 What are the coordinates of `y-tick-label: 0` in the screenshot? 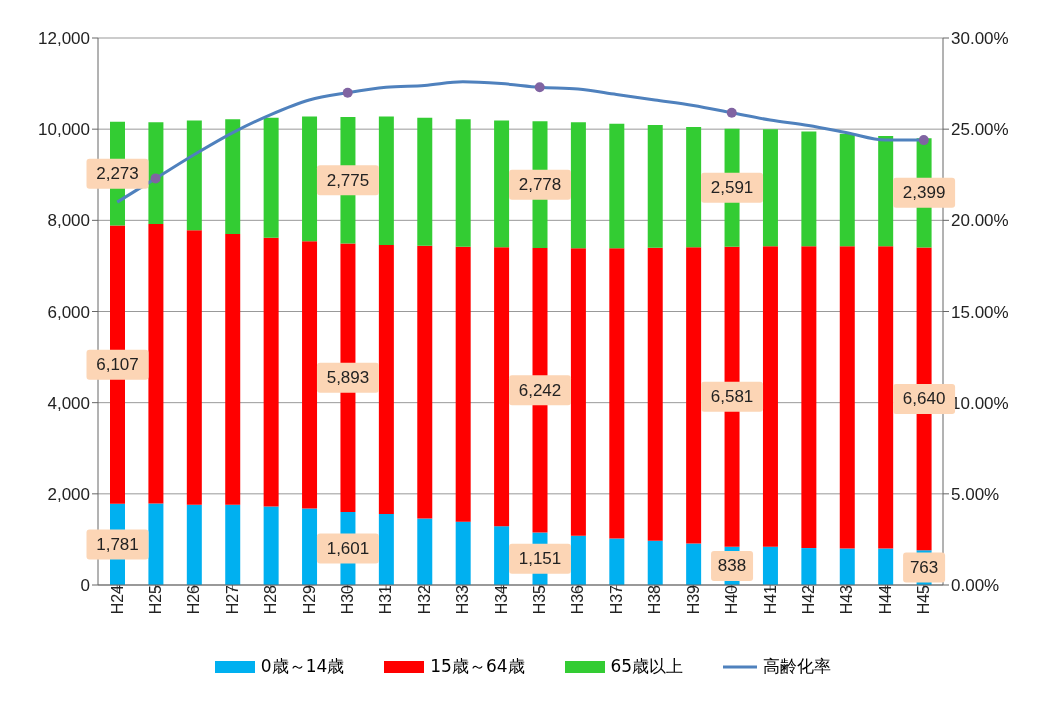 It's located at (85, 586).